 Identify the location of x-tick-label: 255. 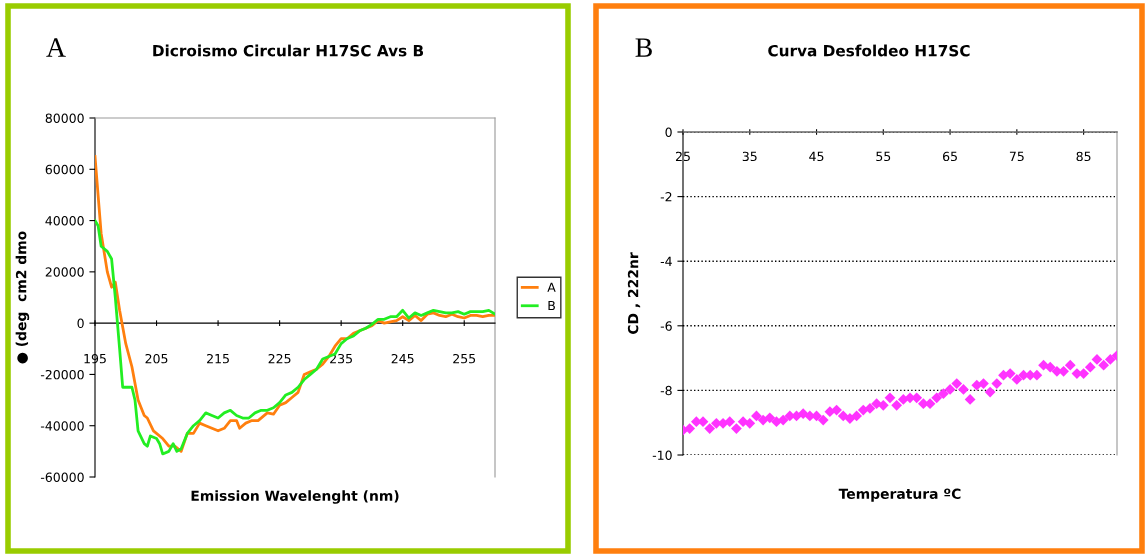
(464, 358).